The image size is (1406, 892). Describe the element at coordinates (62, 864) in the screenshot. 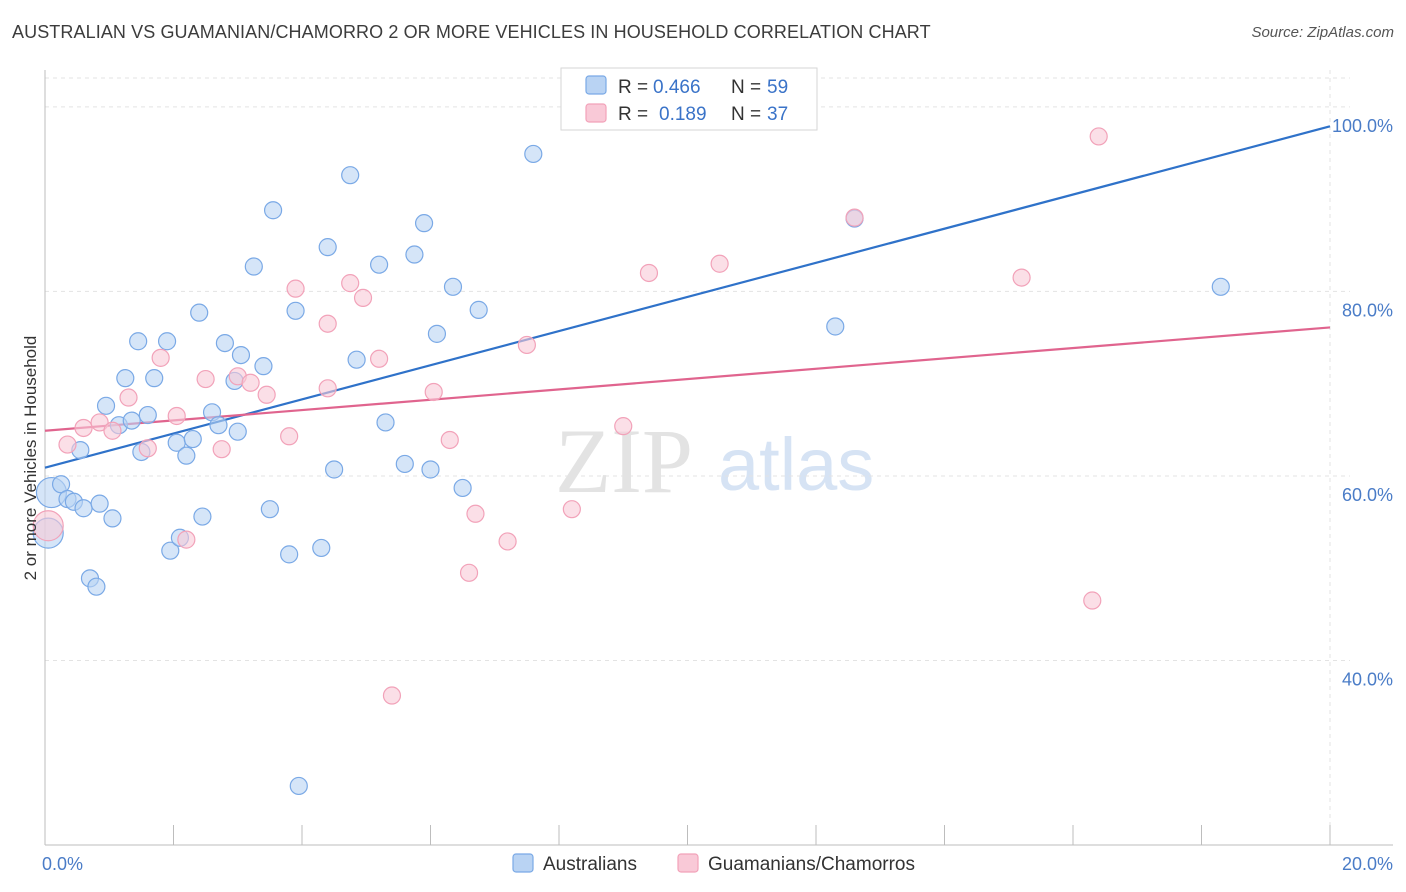

I see `x-tick-label-0: 0.0%` at that location.